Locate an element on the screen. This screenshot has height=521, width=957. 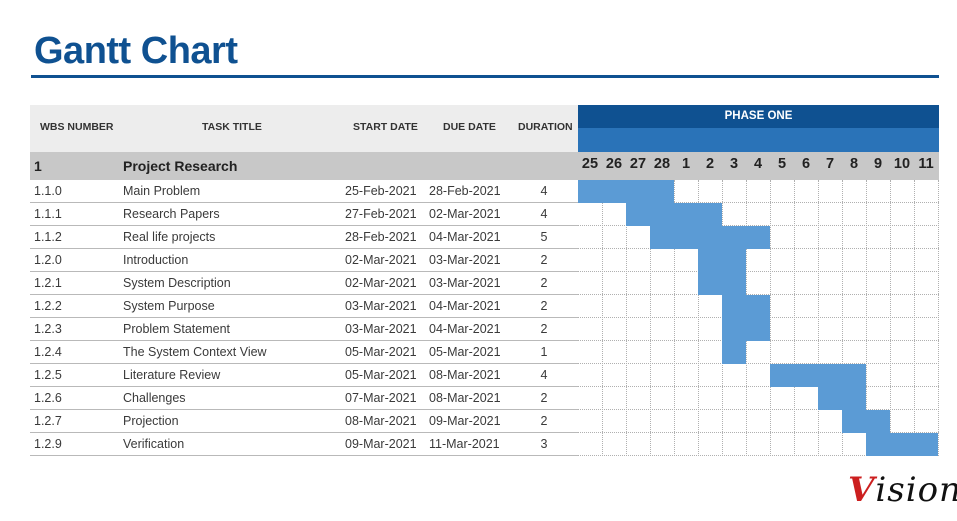
task-title: System Description is located at coordinates (177, 283).